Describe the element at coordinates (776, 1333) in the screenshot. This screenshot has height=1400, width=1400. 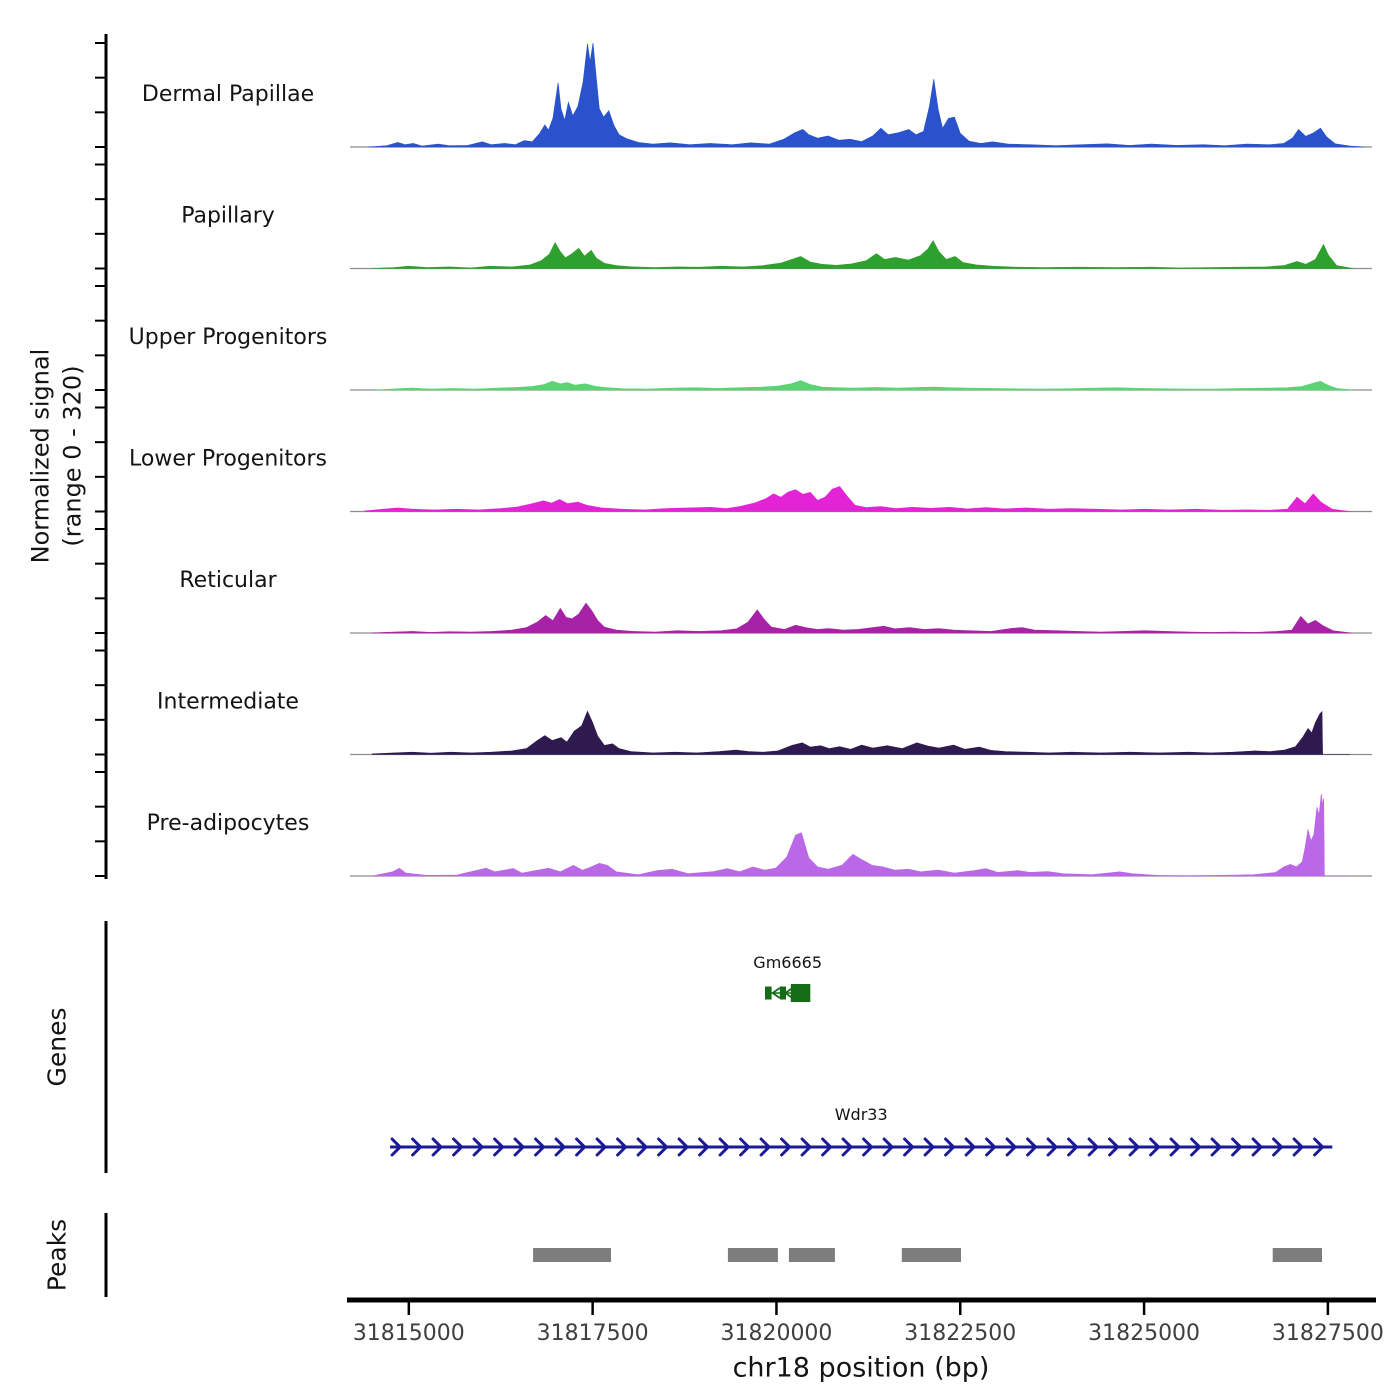
I see `x-axis-tick-label: 31820000` at that location.